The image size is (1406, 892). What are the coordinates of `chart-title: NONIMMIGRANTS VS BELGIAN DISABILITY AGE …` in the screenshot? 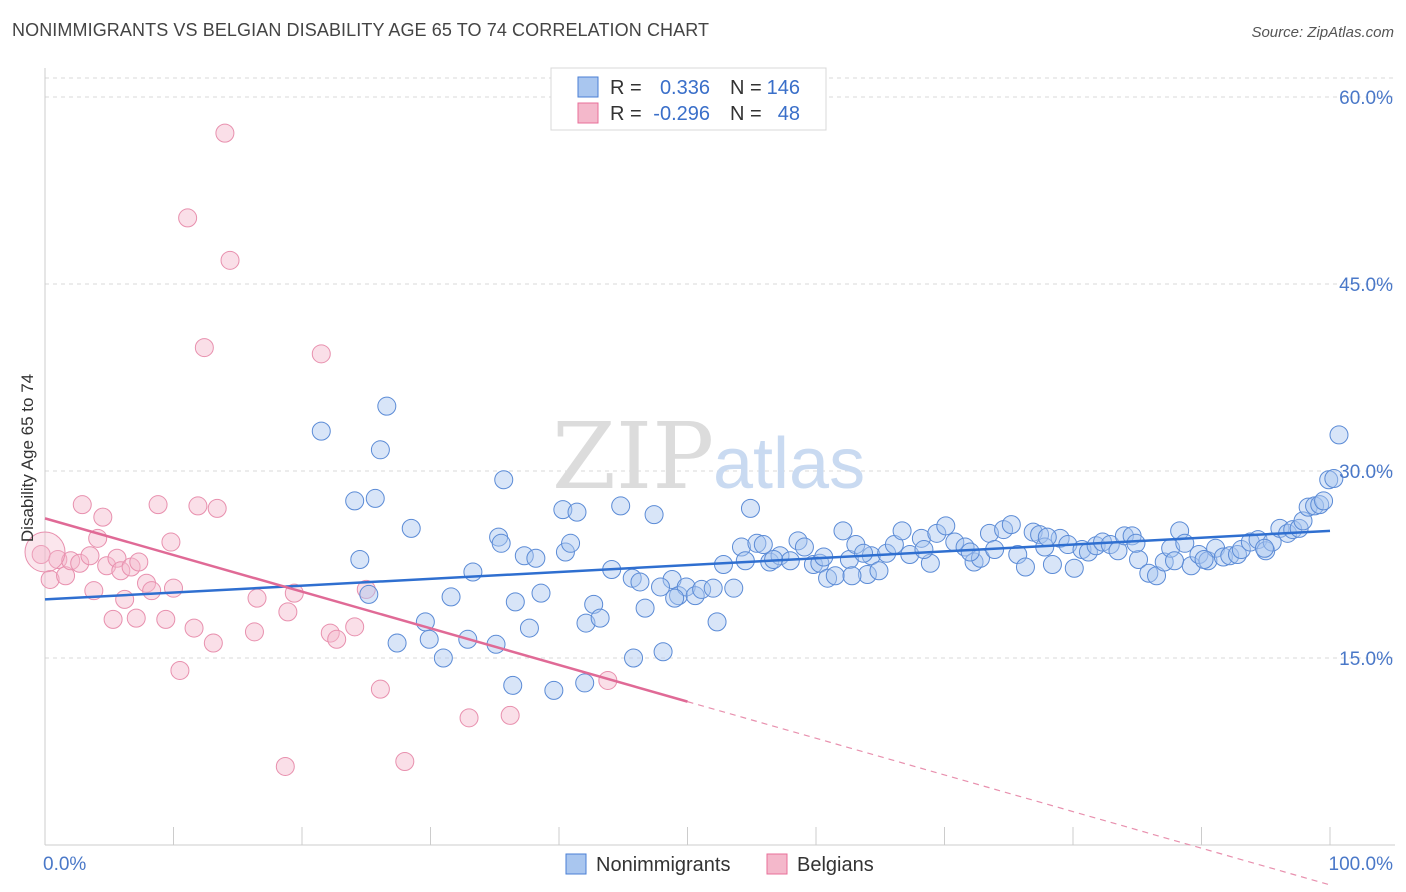 It's located at (361, 30).